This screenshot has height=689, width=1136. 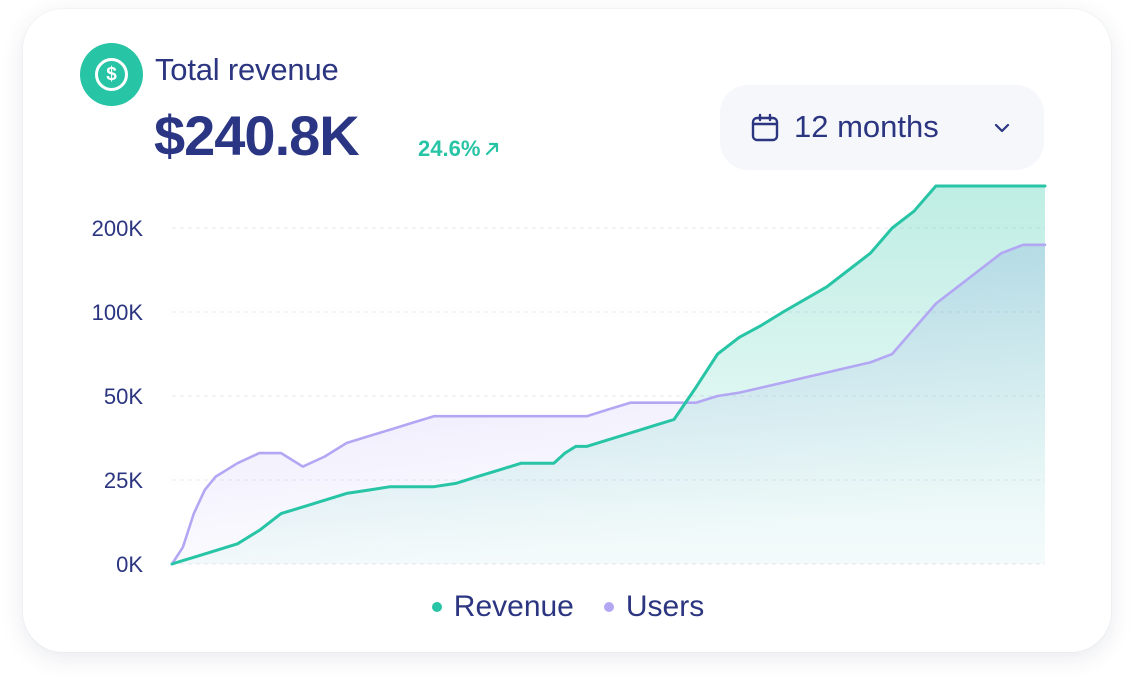 What do you see at coordinates (118, 228) in the screenshot?
I see `y-tick-label: 200K` at bounding box center [118, 228].